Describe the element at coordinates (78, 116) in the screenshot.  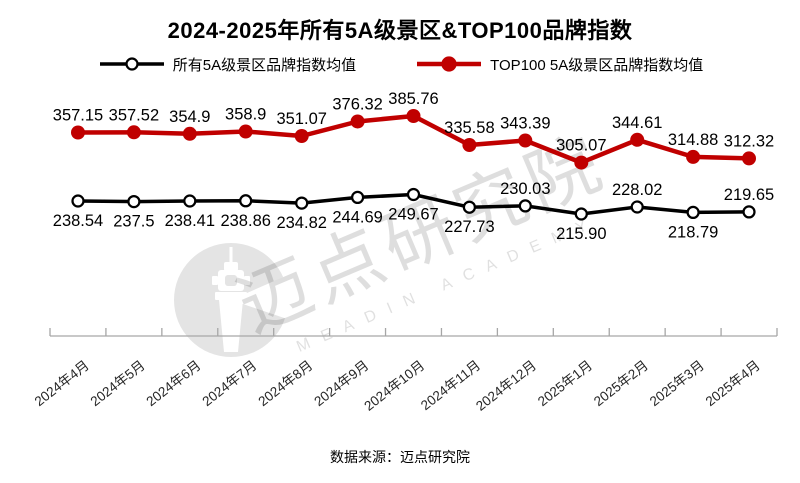
I see `data-label: 357.15` at that location.